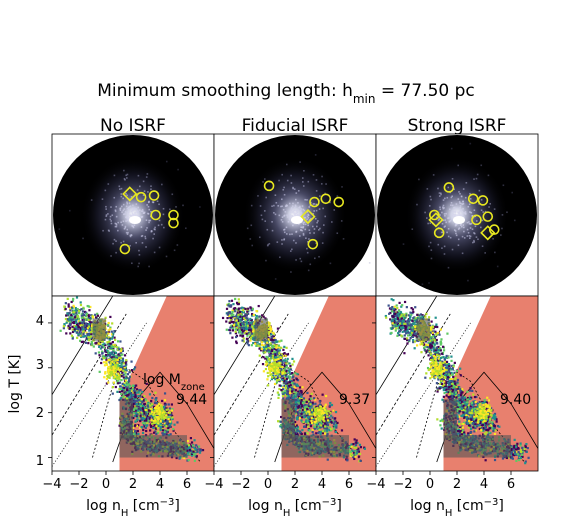 This screenshot has width=562, height=522. Describe the element at coordinates (153, 446) in the screenshot. I see `selection-box` at that location.